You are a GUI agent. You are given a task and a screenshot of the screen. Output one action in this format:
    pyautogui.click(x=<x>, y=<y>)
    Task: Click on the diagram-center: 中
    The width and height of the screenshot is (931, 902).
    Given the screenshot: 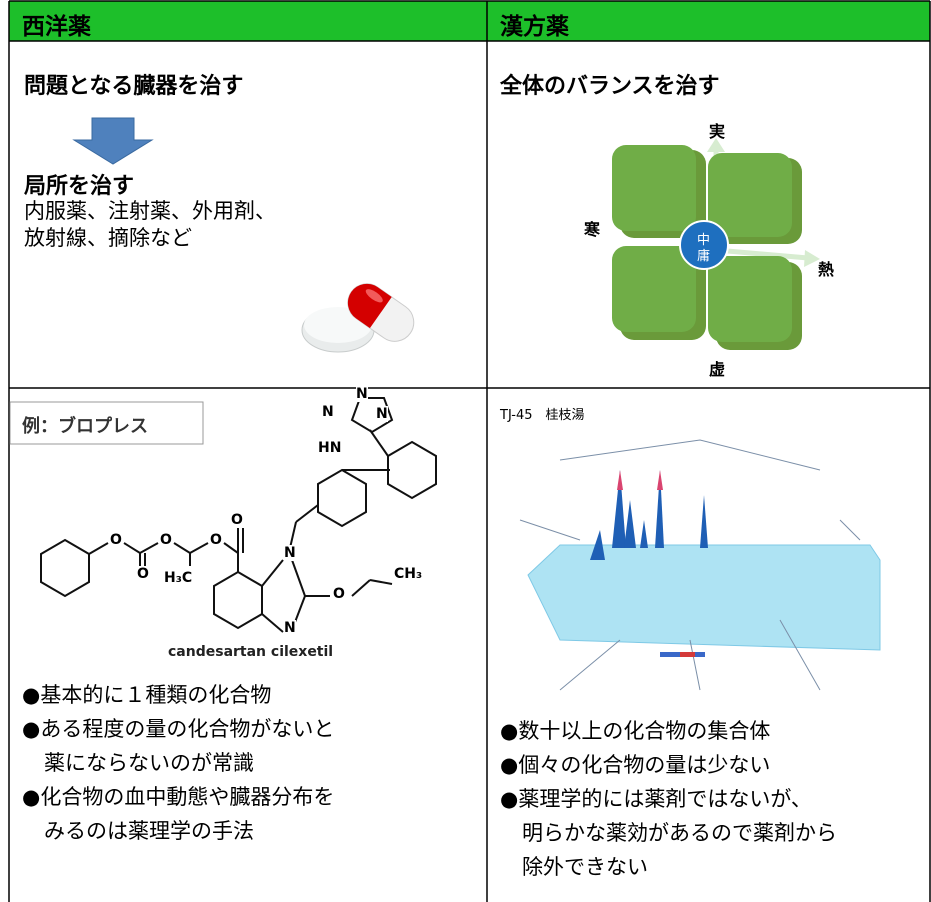 What is the action you would take?
    pyautogui.click(x=704, y=240)
    